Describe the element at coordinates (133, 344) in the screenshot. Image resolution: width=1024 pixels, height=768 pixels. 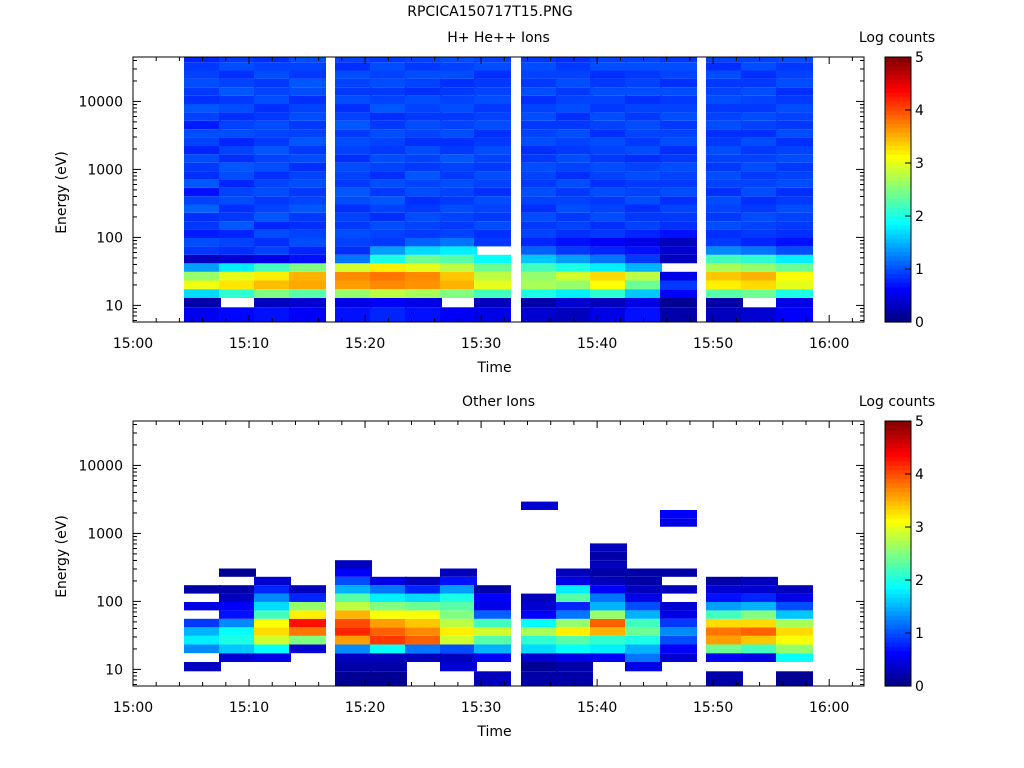
I see `x-tick-label: 15:00` at that location.